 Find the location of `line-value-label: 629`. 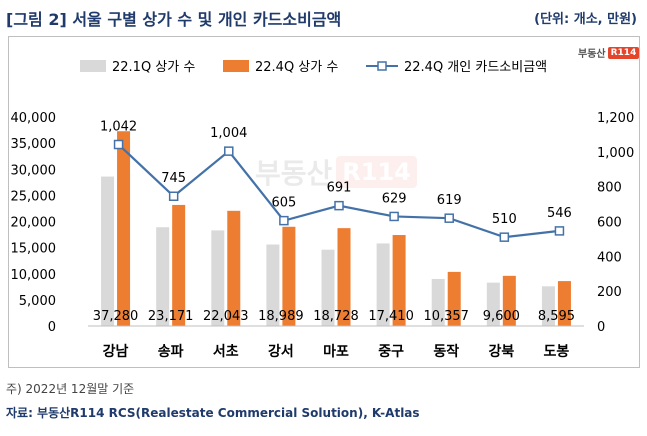

line-value-label: 629 is located at coordinates (394, 198).